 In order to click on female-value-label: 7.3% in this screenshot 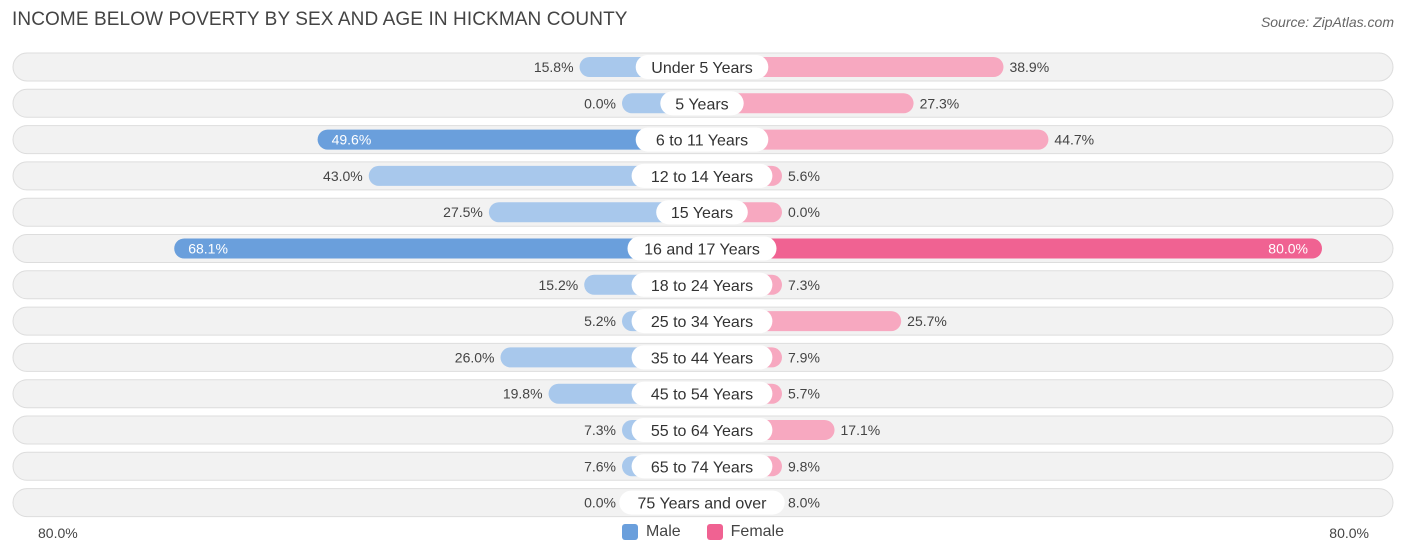, I will do `click(804, 285)`.